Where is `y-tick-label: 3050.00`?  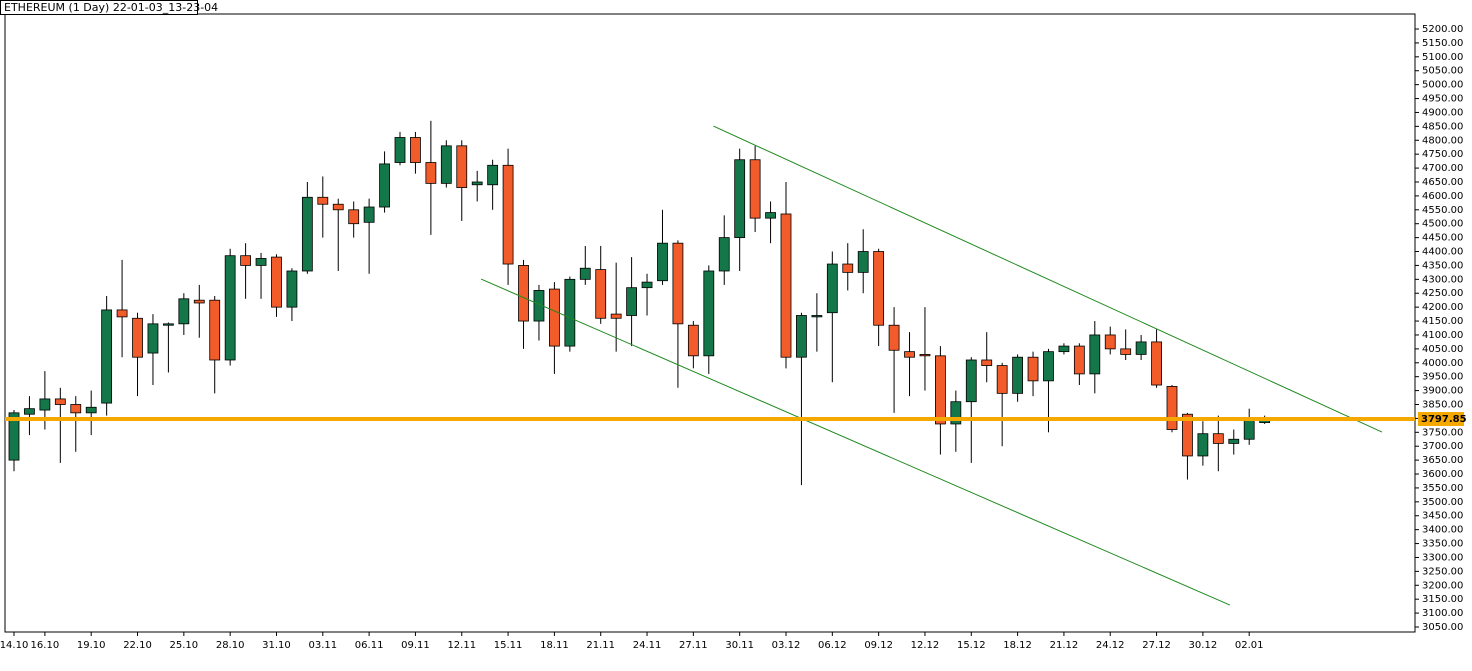 y-tick-label: 3050.00 is located at coordinates (1442, 627).